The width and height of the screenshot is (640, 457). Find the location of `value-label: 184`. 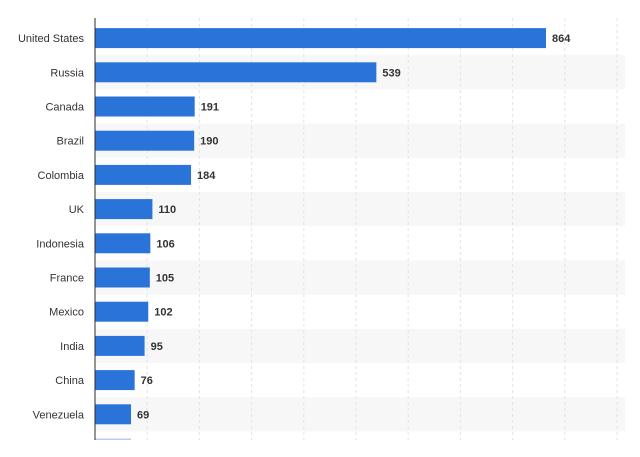

value-label: 184 is located at coordinates (206, 176).